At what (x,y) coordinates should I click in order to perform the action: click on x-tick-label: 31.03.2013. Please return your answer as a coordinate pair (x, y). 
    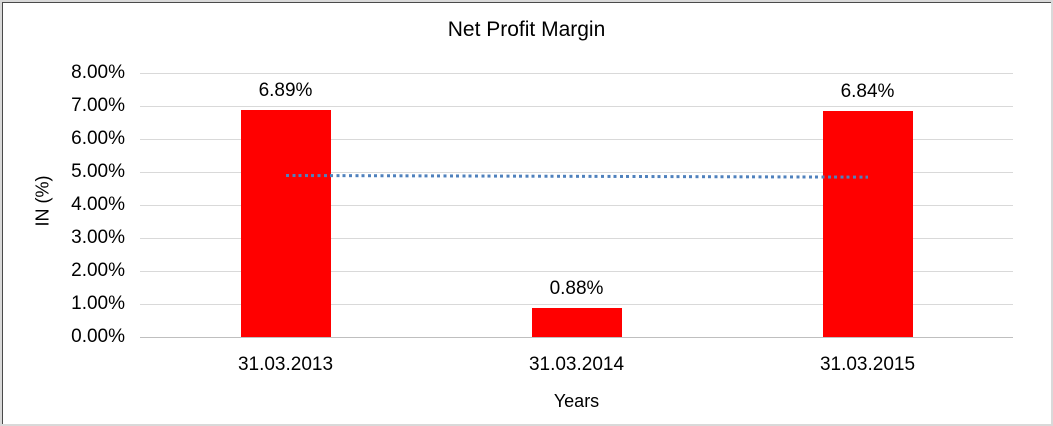
    Looking at the image, I should click on (285, 364).